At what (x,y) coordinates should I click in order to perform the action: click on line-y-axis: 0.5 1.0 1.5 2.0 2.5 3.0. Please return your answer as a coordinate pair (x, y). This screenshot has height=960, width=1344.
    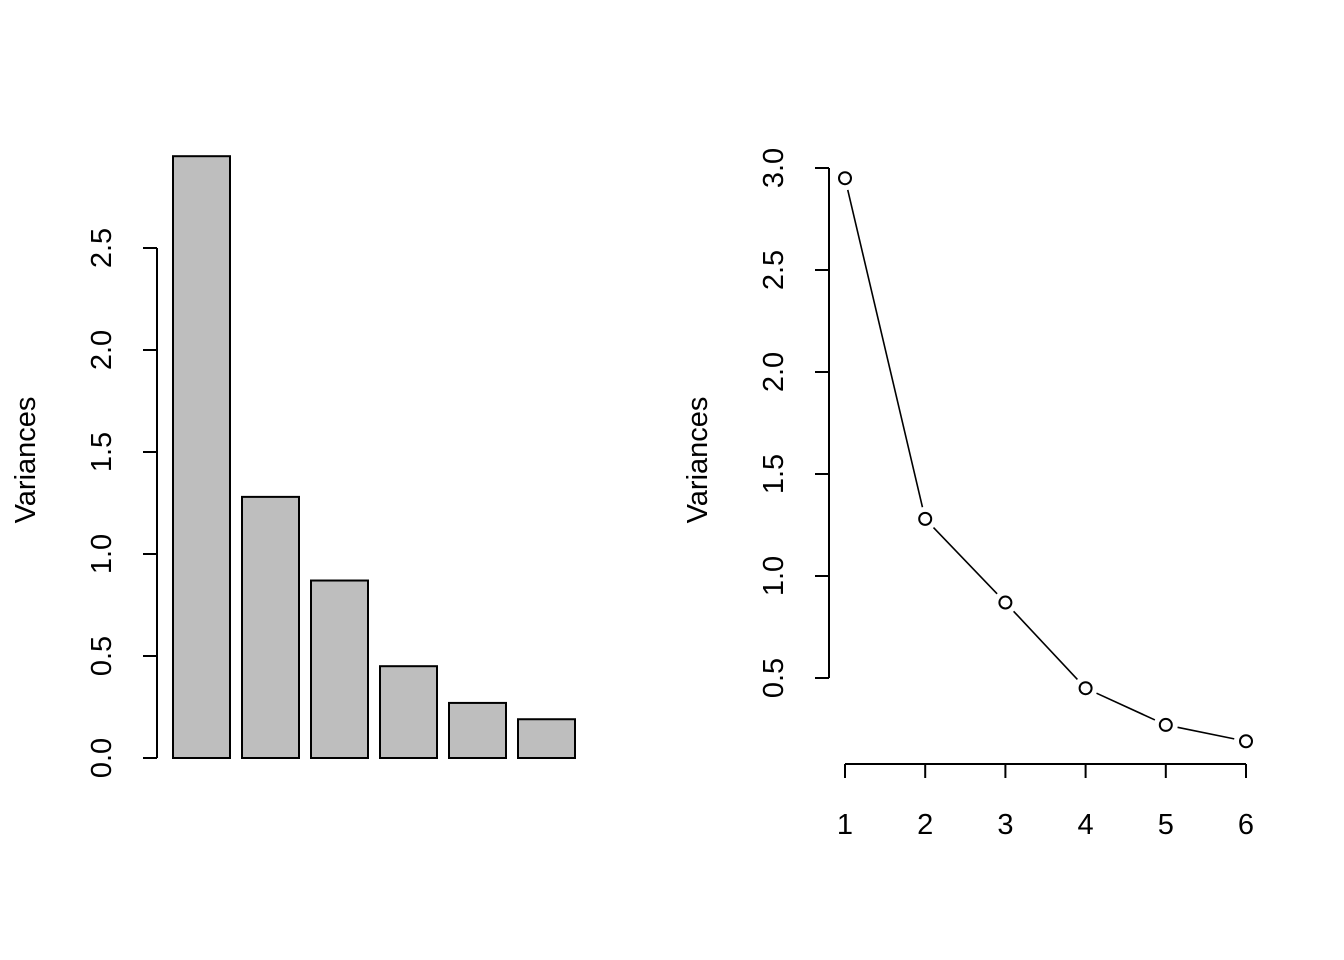
    Looking at the image, I should click on (794, 423).